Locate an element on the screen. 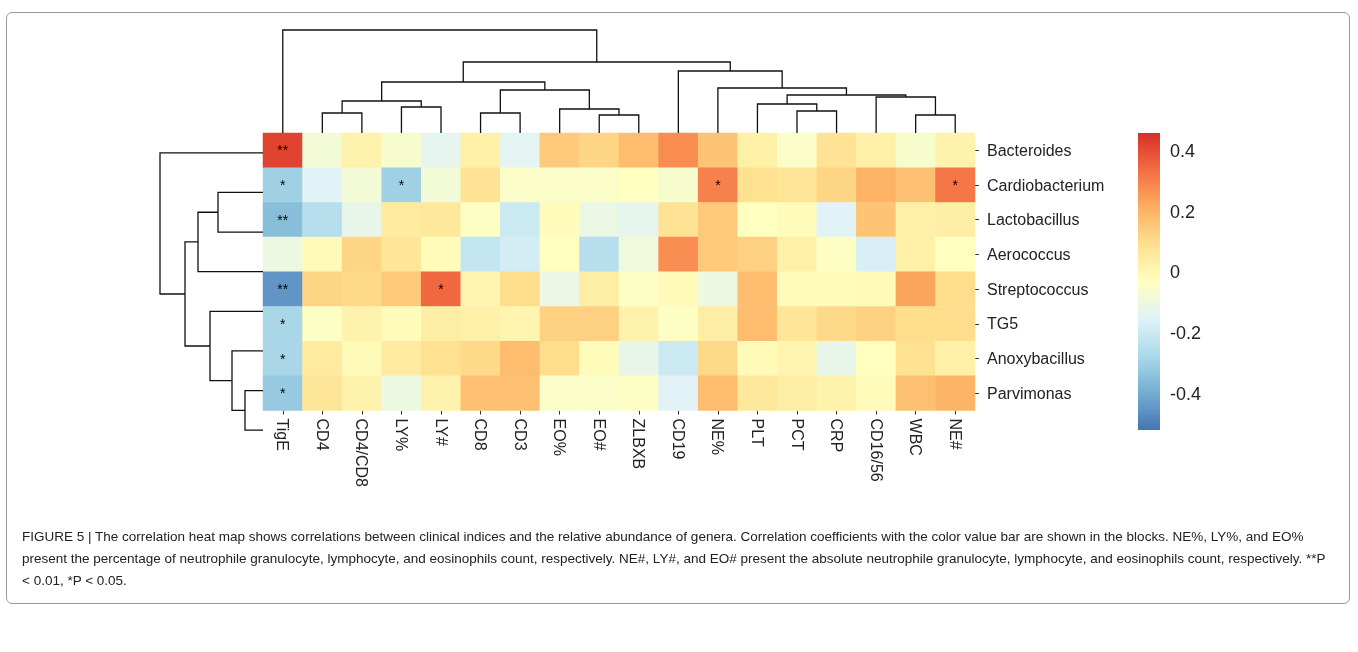 This screenshot has height=652, width=1358. x-tick-label: CD4/CD8 is located at coordinates (362, 453).